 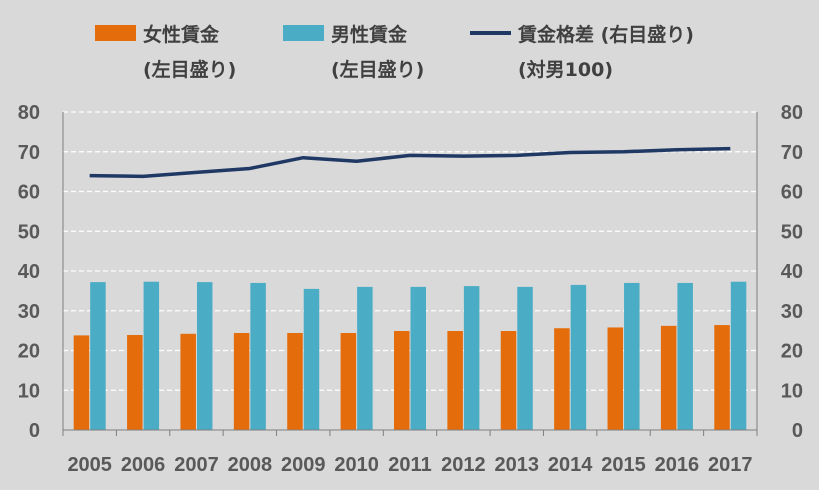 I want to click on x-tick-label-2010: 2010, so click(x=356, y=465).